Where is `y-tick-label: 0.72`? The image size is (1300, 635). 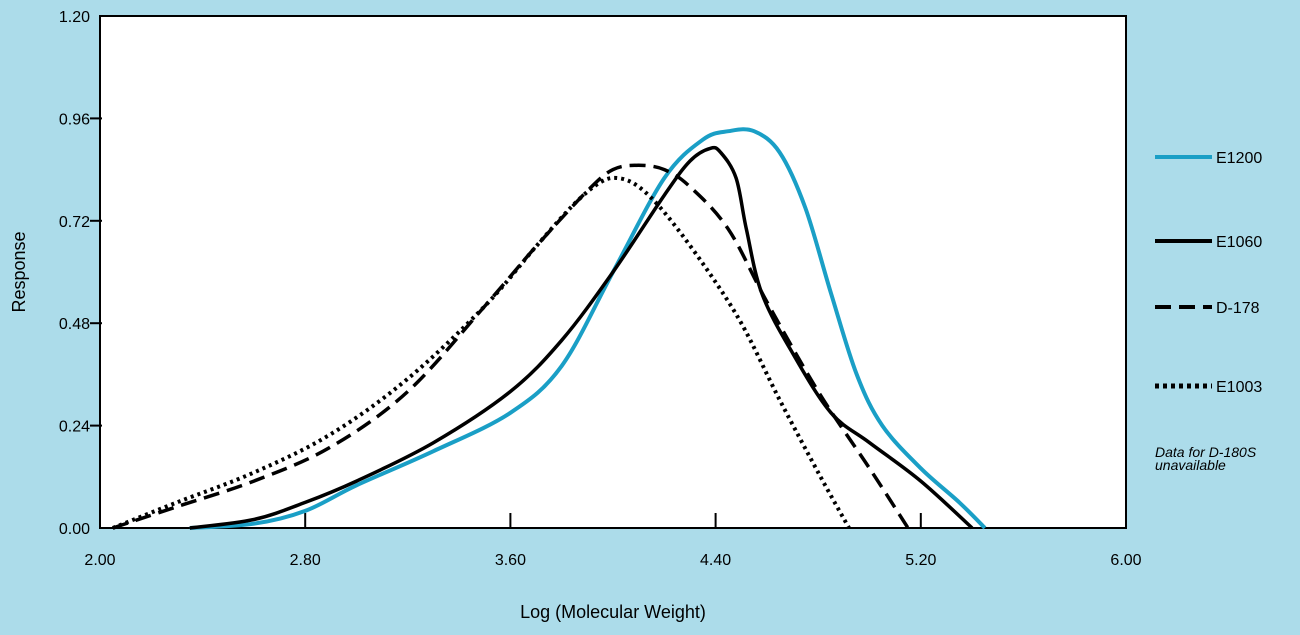
y-tick-label: 0.72 is located at coordinates (74, 222).